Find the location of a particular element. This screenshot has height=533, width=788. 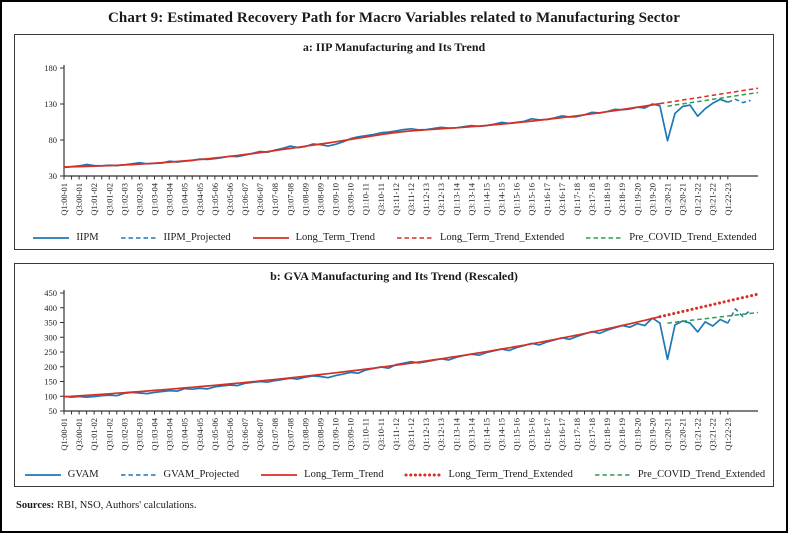

svg-text: 400 is located at coordinates (50, 308).